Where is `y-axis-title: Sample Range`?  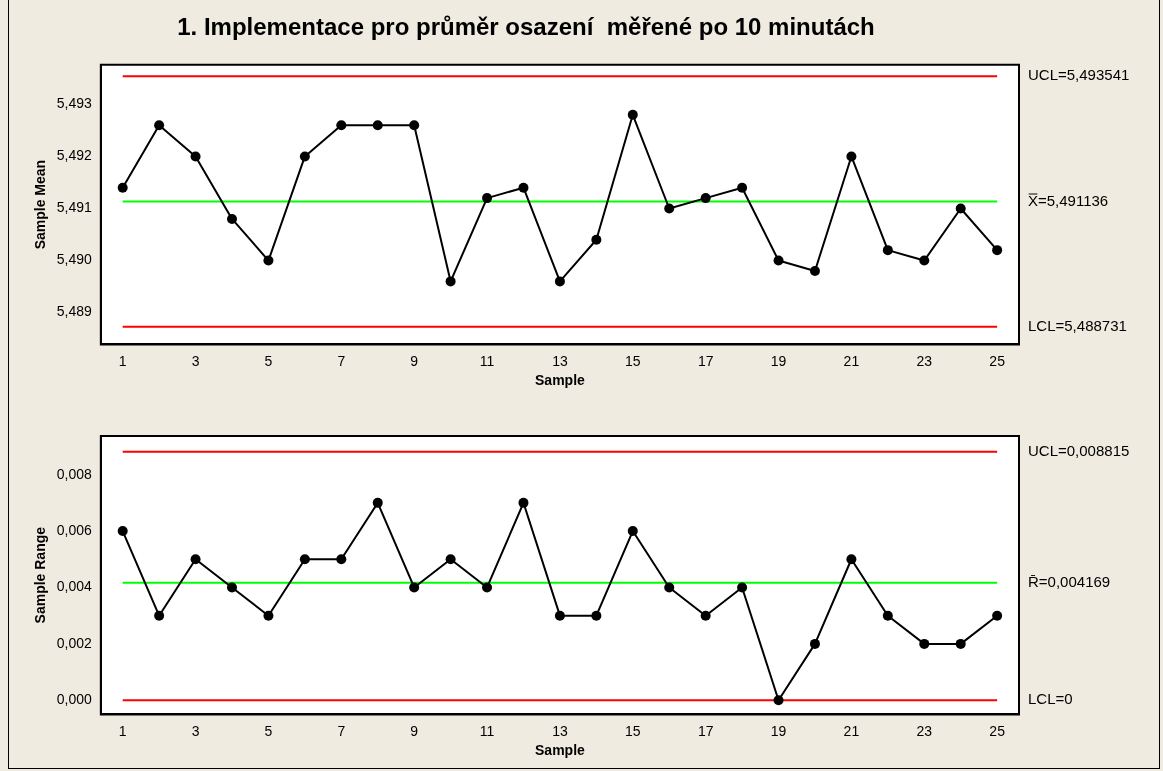
y-axis-title: Sample Range is located at coordinates (40, 575).